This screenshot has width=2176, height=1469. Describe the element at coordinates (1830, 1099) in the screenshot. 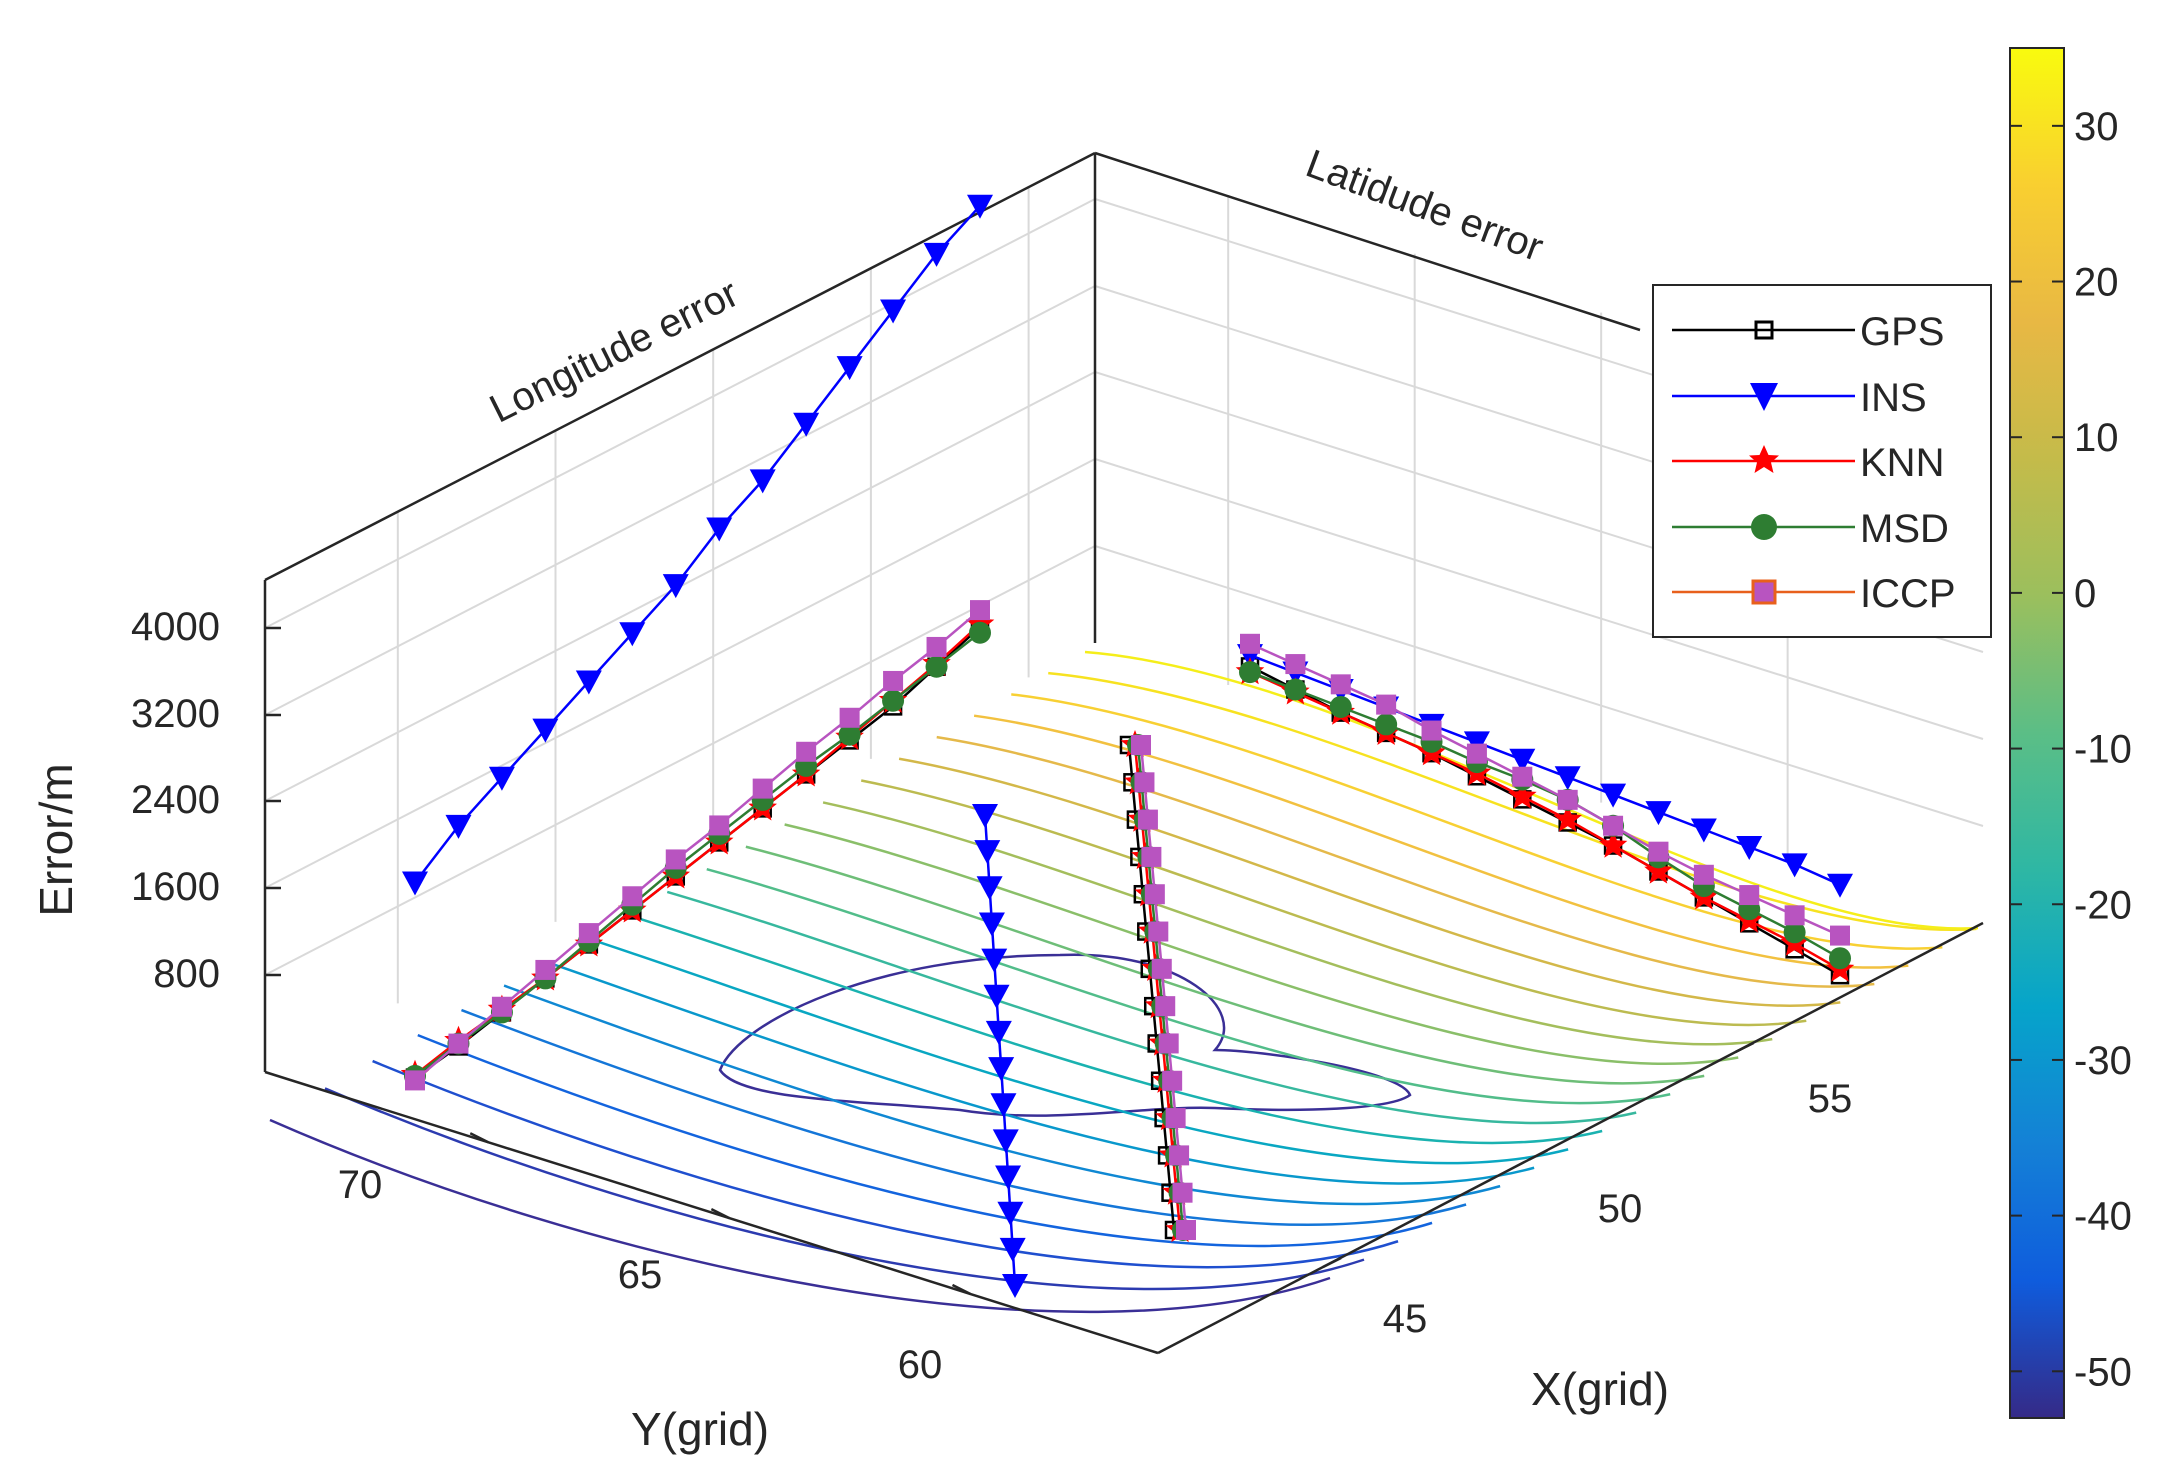

I see `x-tick-label: 55` at that location.